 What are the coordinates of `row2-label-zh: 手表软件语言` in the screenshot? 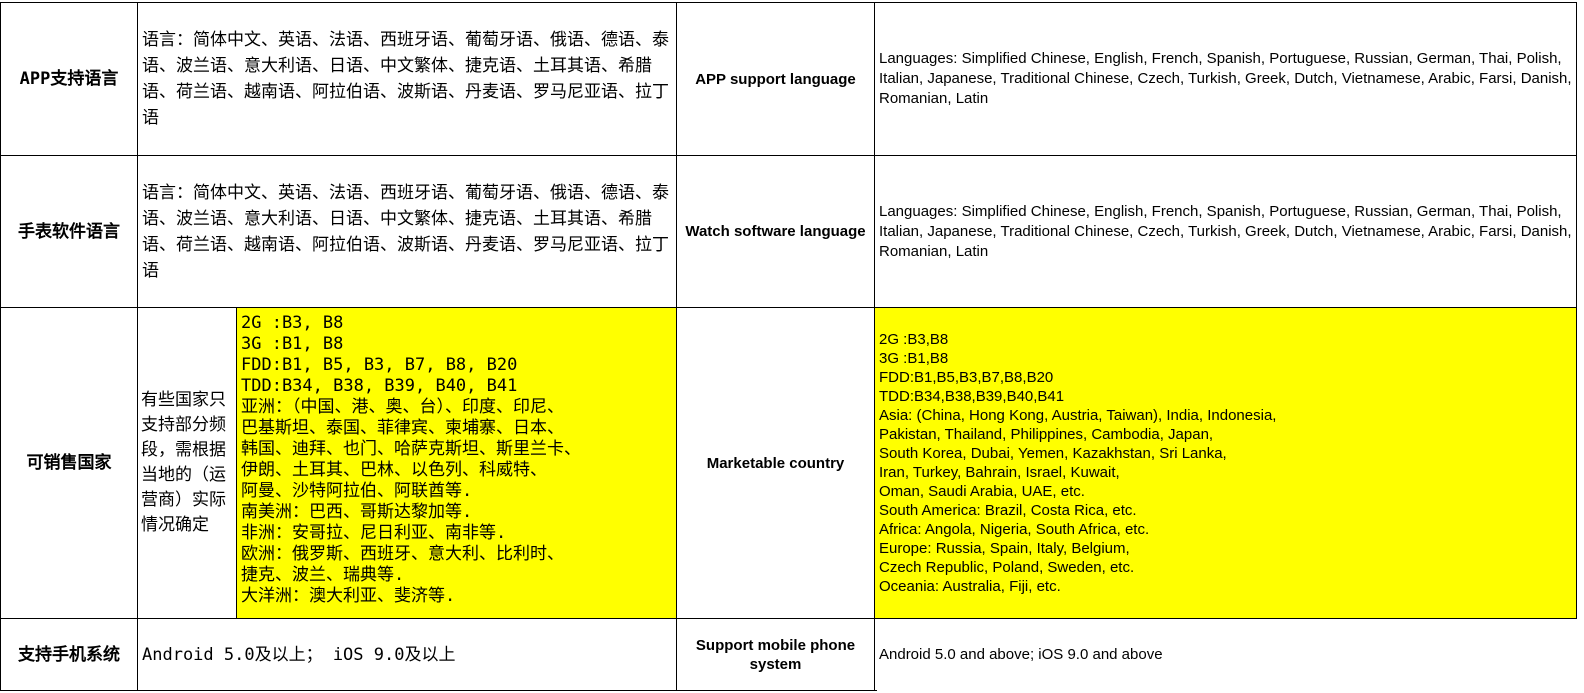 It's located at (68, 231).